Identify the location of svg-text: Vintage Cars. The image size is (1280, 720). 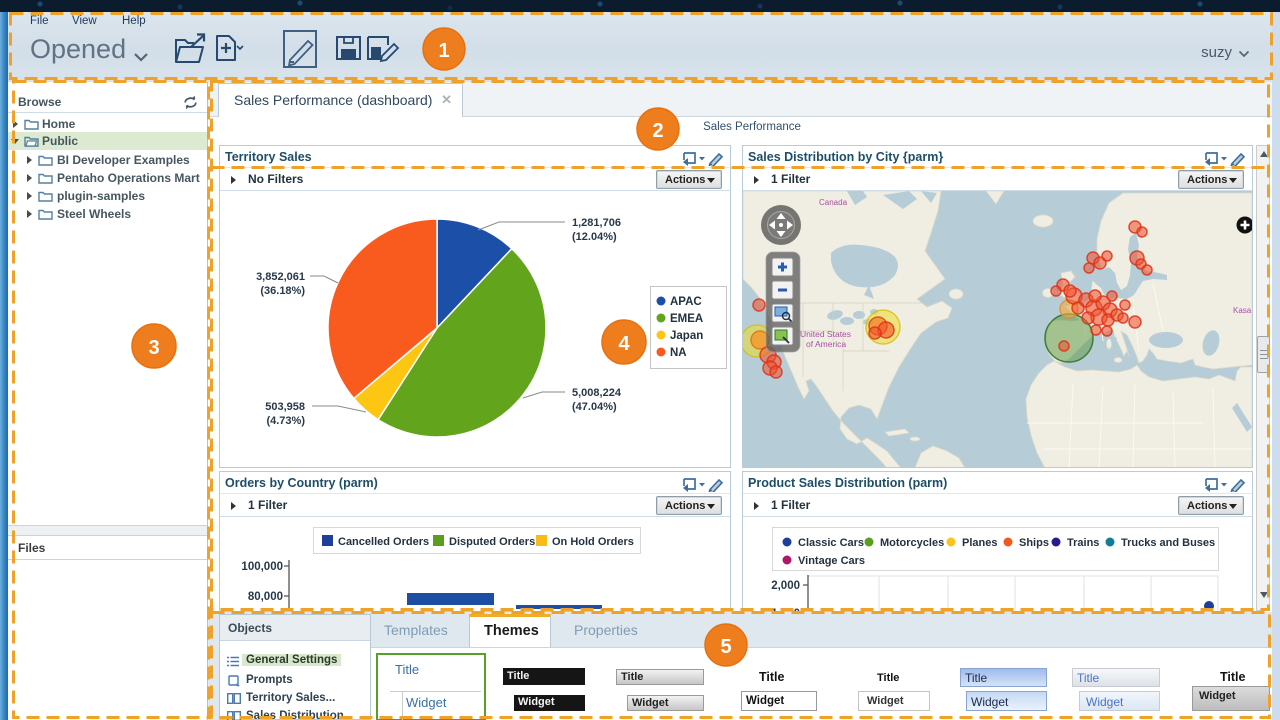
(831, 561).